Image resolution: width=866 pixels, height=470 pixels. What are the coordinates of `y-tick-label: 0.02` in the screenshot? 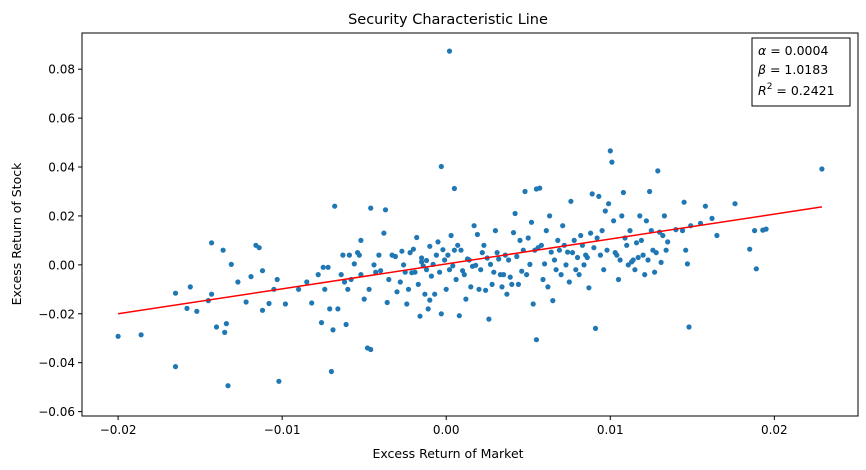 It's located at (61, 216).